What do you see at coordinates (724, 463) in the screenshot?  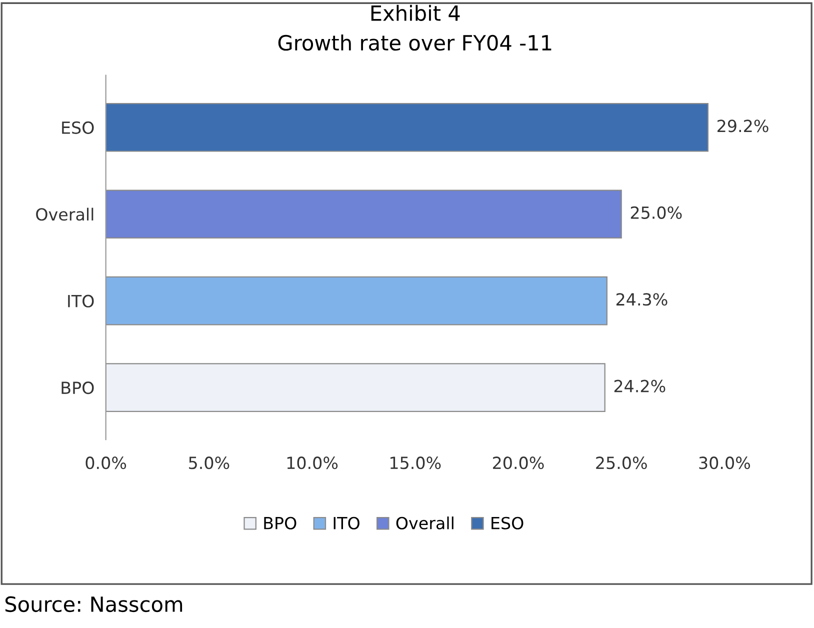 I see `x-tick-label: 30.0%` at bounding box center [724, 463].